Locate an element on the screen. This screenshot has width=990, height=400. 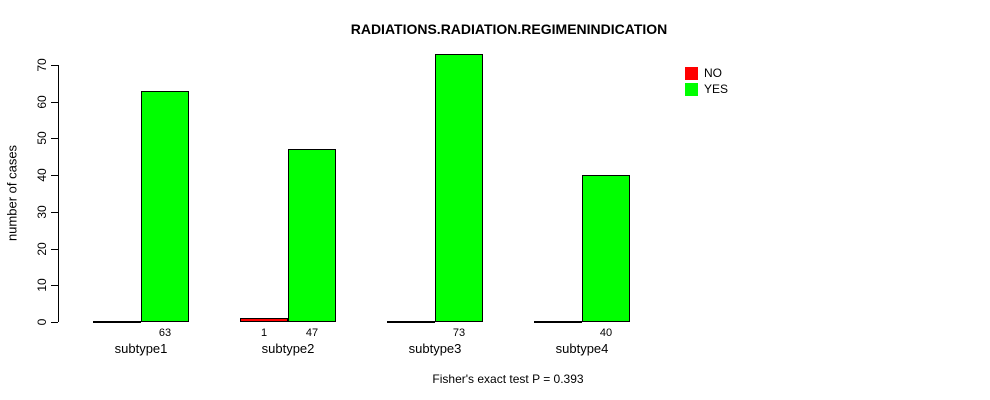
bar-no-subtype2 is located at coordinates (264, 320).